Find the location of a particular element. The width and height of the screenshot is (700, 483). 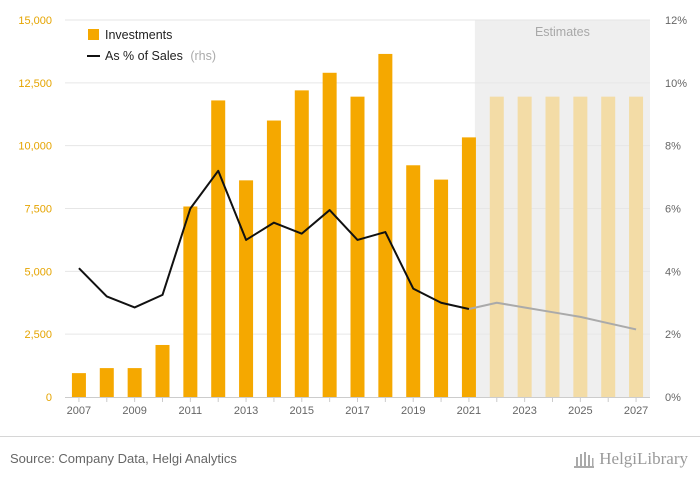

y-right-tick-label: 10% is located at coordinates (676, 84).